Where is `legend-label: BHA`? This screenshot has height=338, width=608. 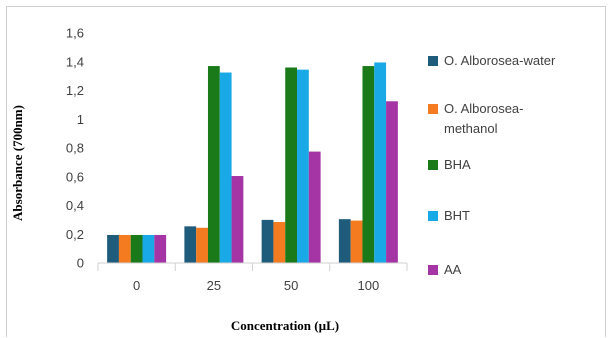 legend-label: BHA is located at coordinates (457, 164).